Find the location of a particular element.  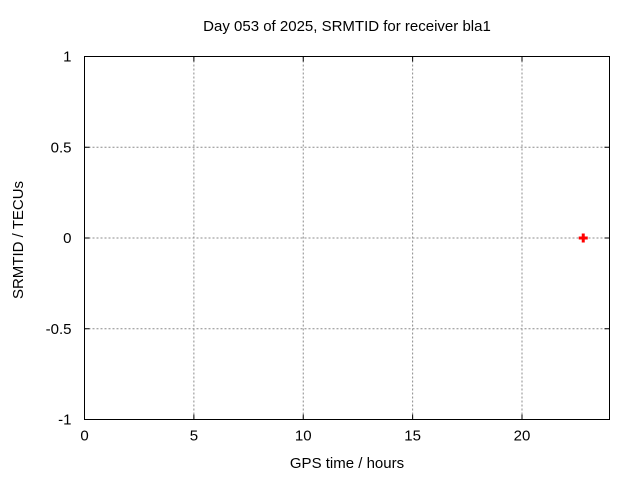

x-tick-label: 10 is located at coordinates (303, 436).